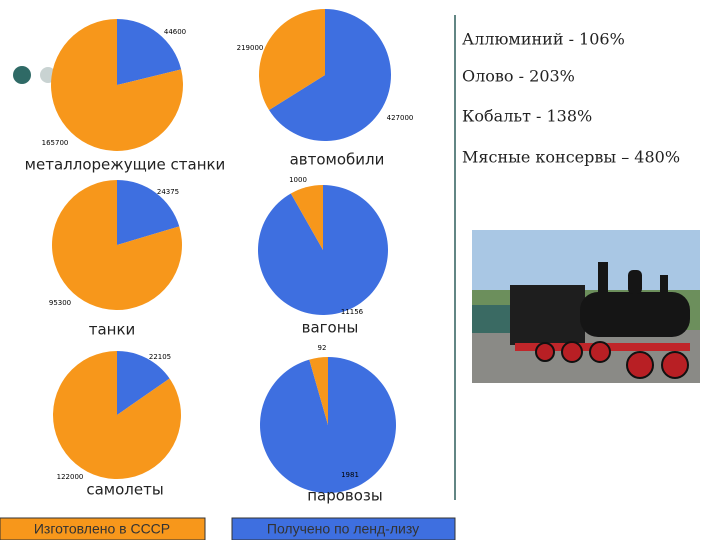 The image size is (720, 540). Describe the element at coordinates (330, 328) in the screenshot. I see `chart-title: вагоны` at that location.